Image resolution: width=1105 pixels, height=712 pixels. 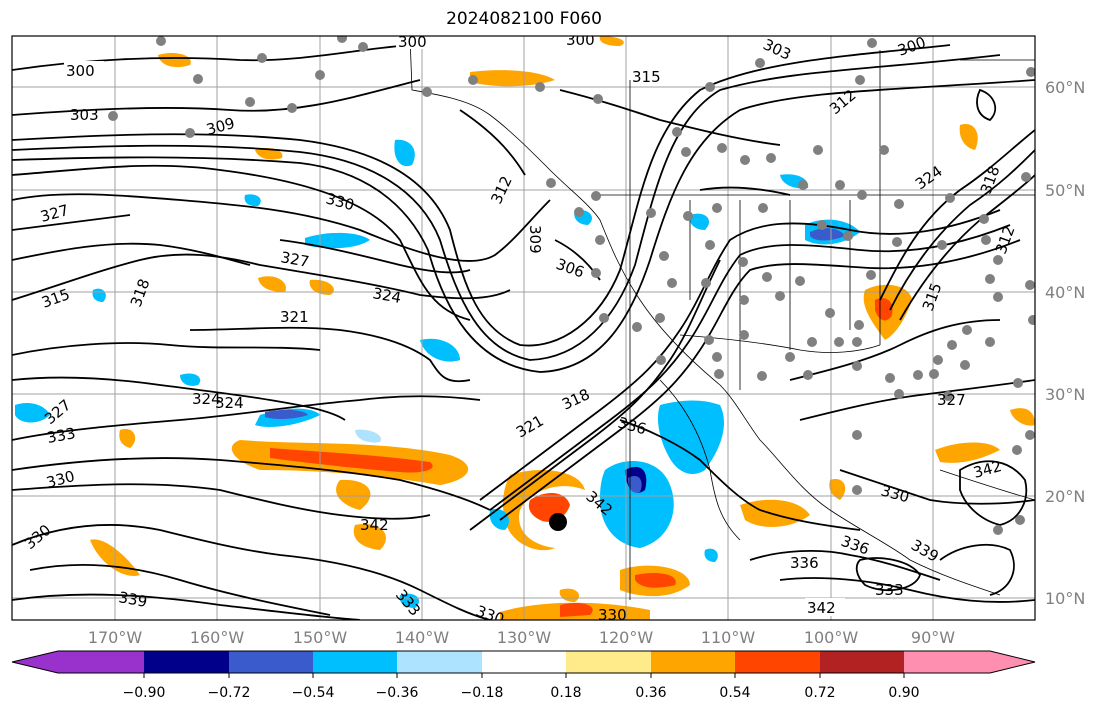 I want to click on colorbar-tick-label: 0.90, so click(x=903, y=693).